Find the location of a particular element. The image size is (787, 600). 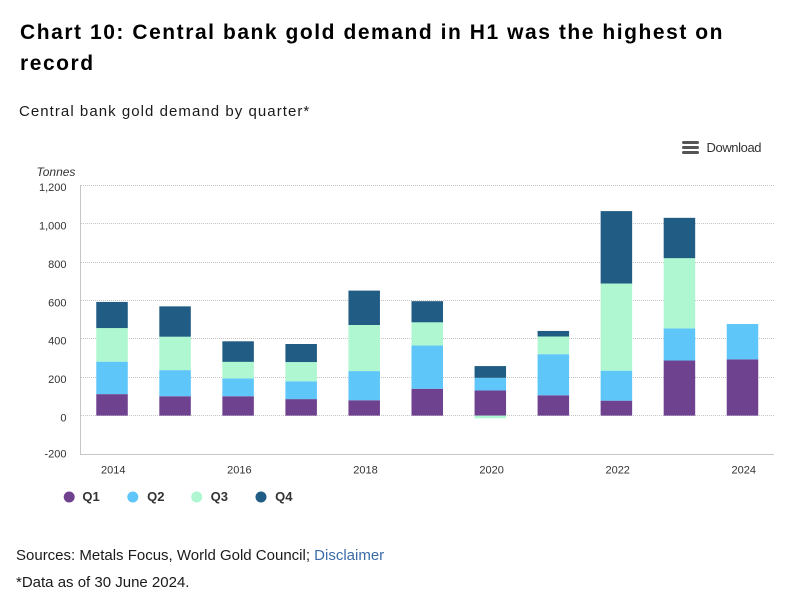

svg-text: 2024 is located at coordinates (744, 470).